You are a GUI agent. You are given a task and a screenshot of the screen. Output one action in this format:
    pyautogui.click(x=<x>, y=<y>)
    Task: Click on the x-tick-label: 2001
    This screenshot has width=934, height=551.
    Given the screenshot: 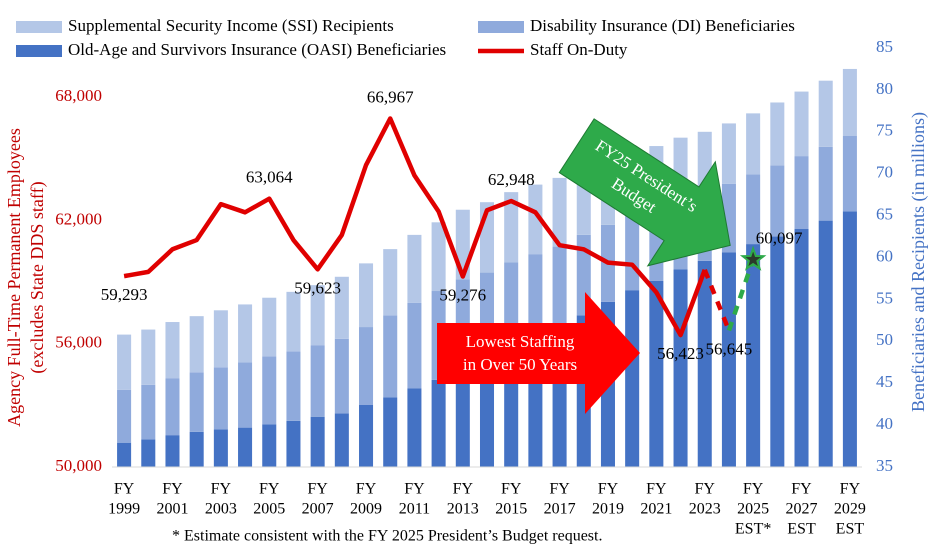 What is the action you would take?
    pyautogui.click(x=172, y=509)
    